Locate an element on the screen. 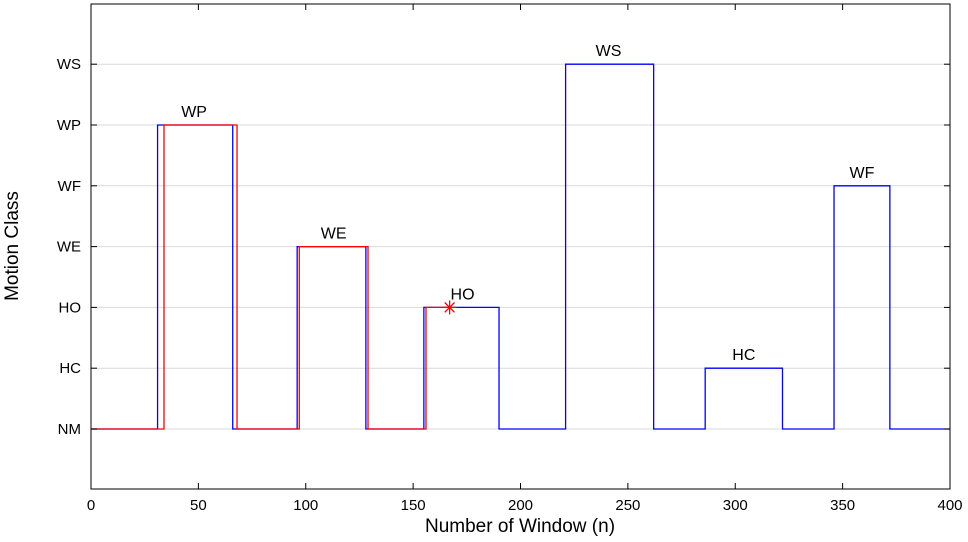  annotation-wp: WP is located at coordinates (194, 112).